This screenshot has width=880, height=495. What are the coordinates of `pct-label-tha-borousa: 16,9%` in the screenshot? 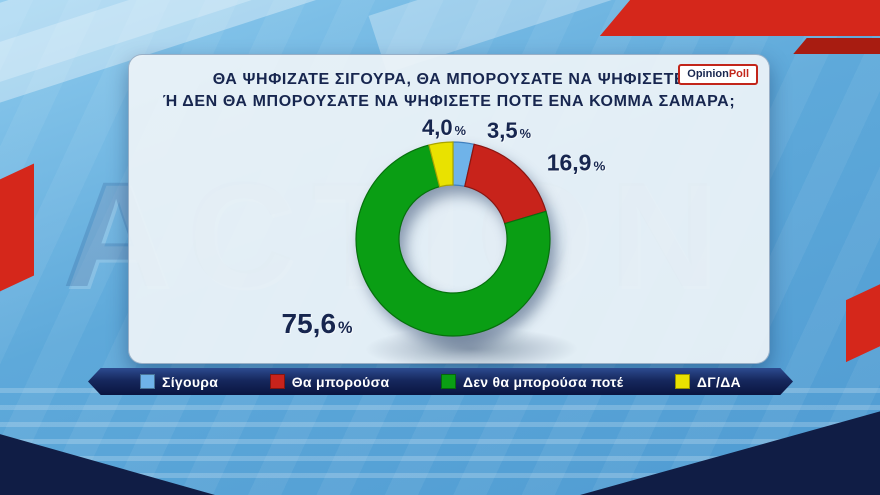 It's located at (576, 163).